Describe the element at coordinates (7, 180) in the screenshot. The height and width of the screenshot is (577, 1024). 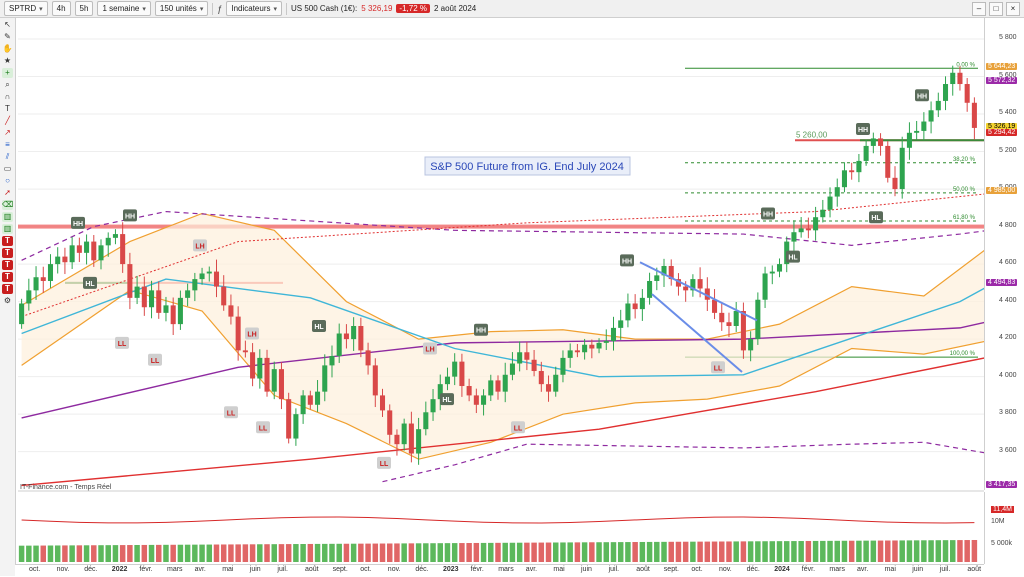
I see `circle-icon: ○` at that location.